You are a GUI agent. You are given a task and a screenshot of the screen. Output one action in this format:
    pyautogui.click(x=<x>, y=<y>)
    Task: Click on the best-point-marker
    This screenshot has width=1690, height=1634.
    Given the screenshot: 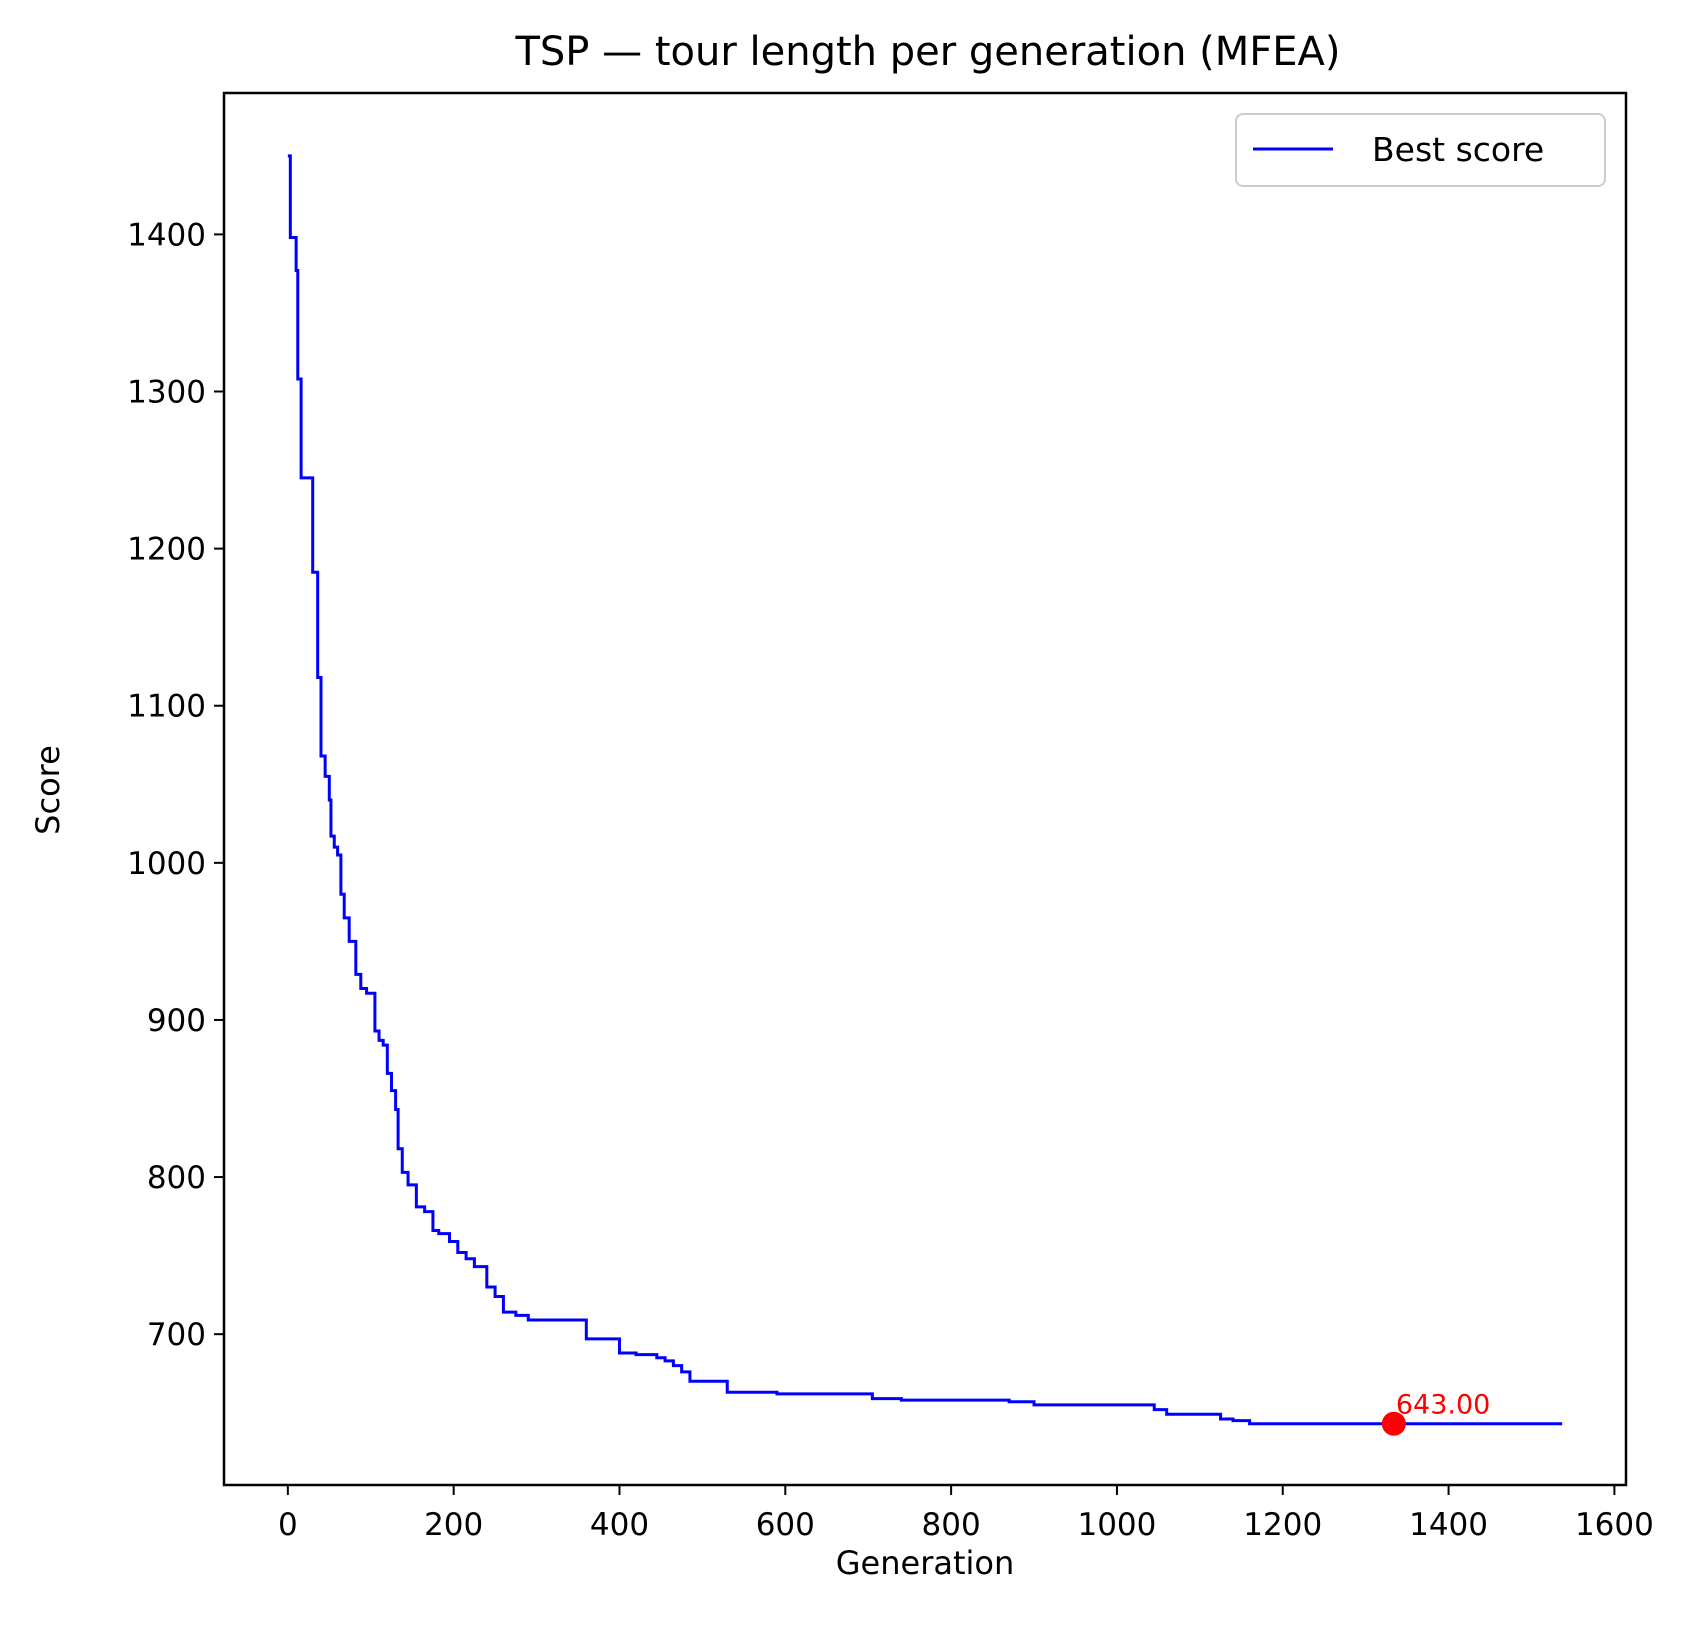 What is the action you would take?
    pyautogui.click(x=1393, y=1423)
    